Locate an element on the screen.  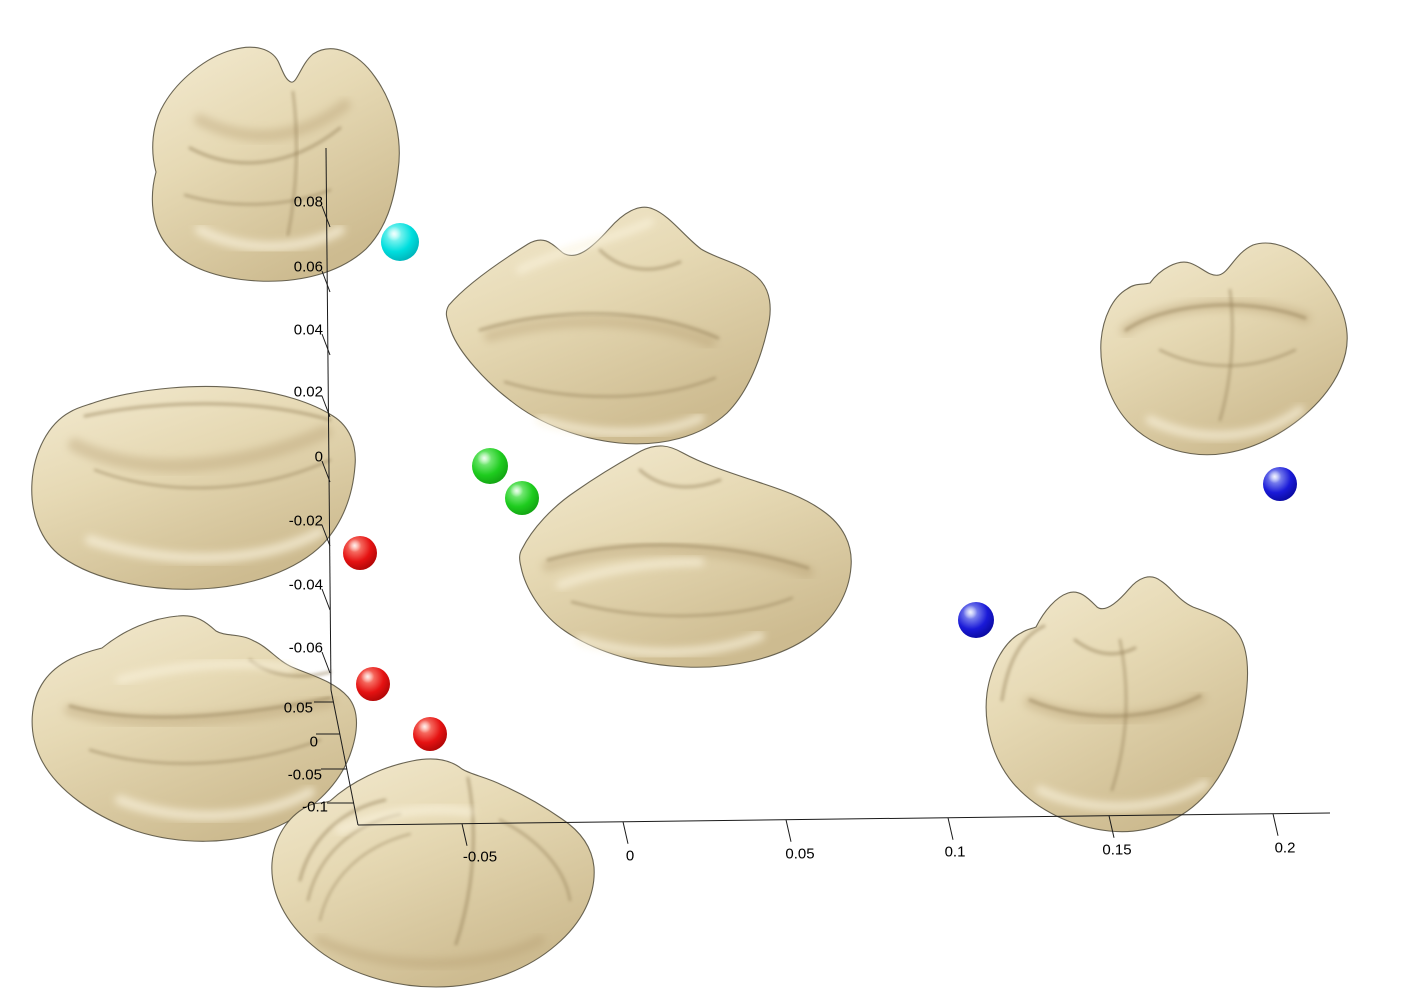
tooth-mesh-right-bottom is located at coordinates (1116, 704).